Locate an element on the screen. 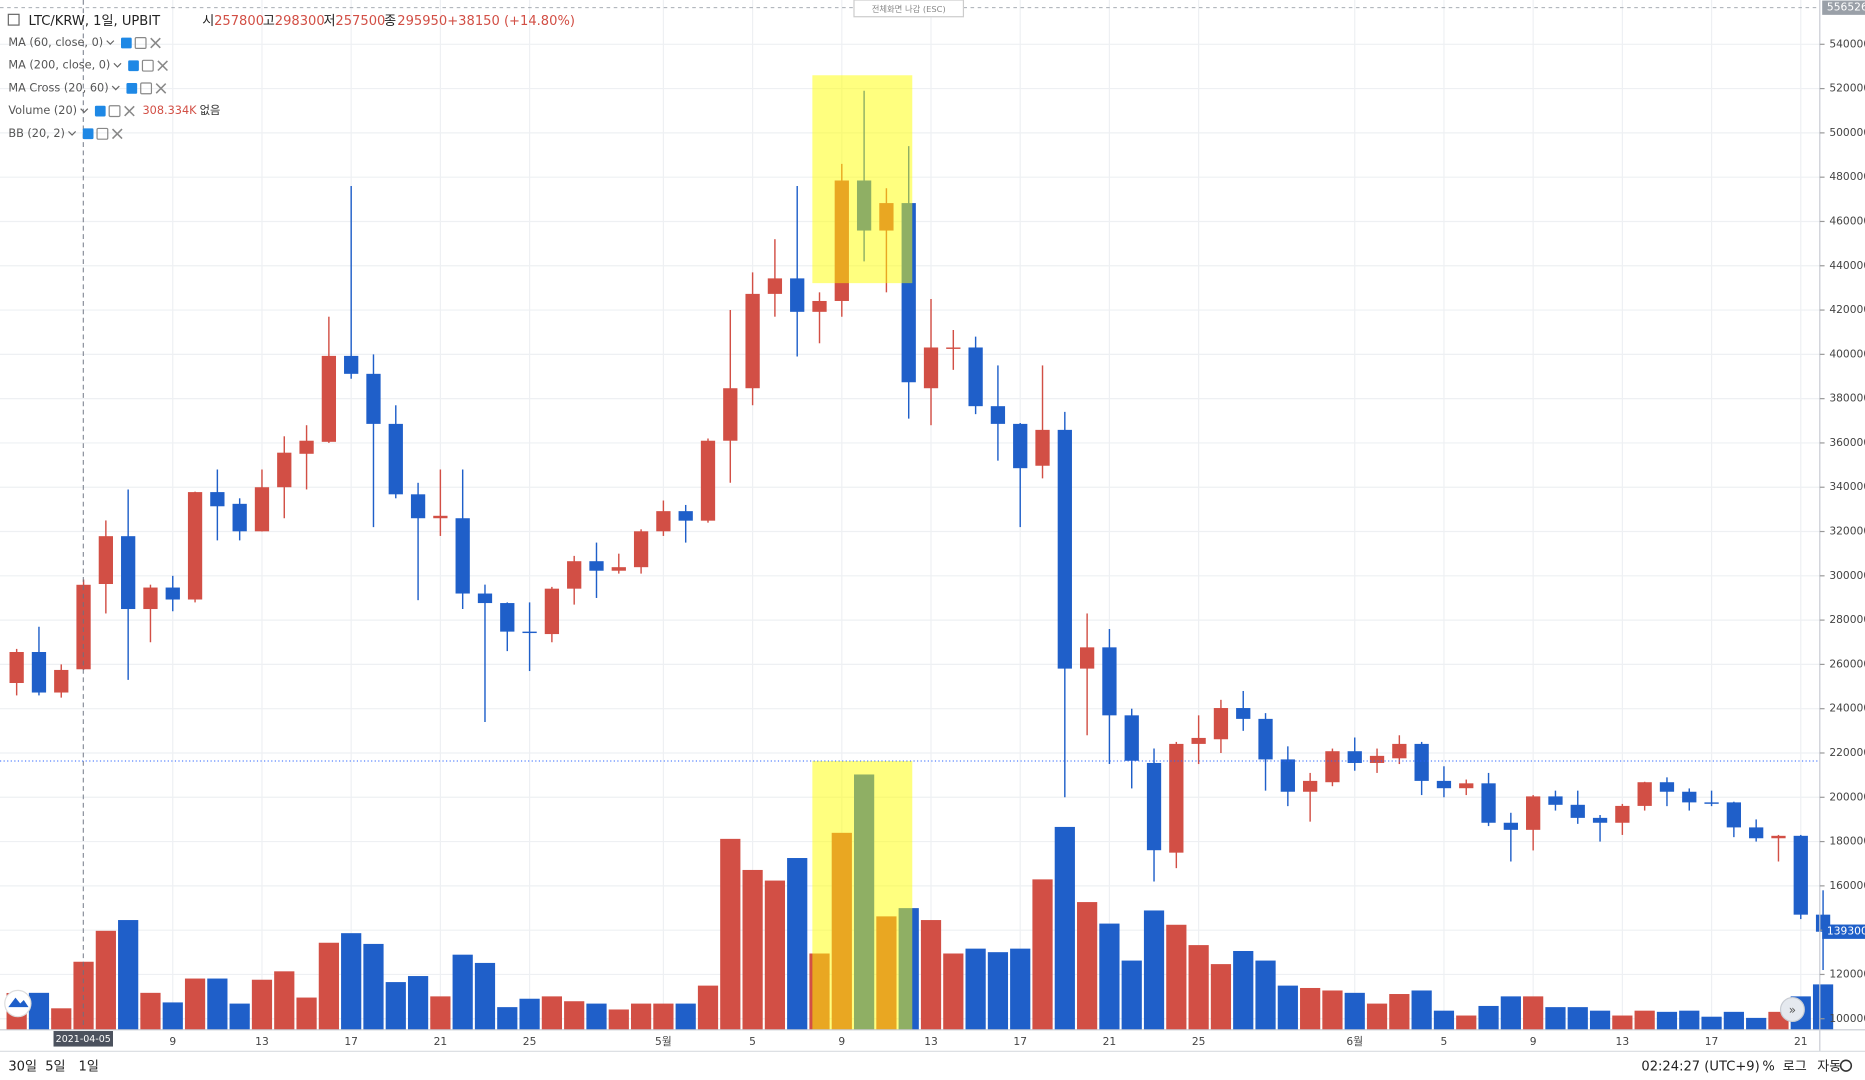 The image size is (1865, 1080). ohlc-value: 257500 is located at coordinates (360, 21).